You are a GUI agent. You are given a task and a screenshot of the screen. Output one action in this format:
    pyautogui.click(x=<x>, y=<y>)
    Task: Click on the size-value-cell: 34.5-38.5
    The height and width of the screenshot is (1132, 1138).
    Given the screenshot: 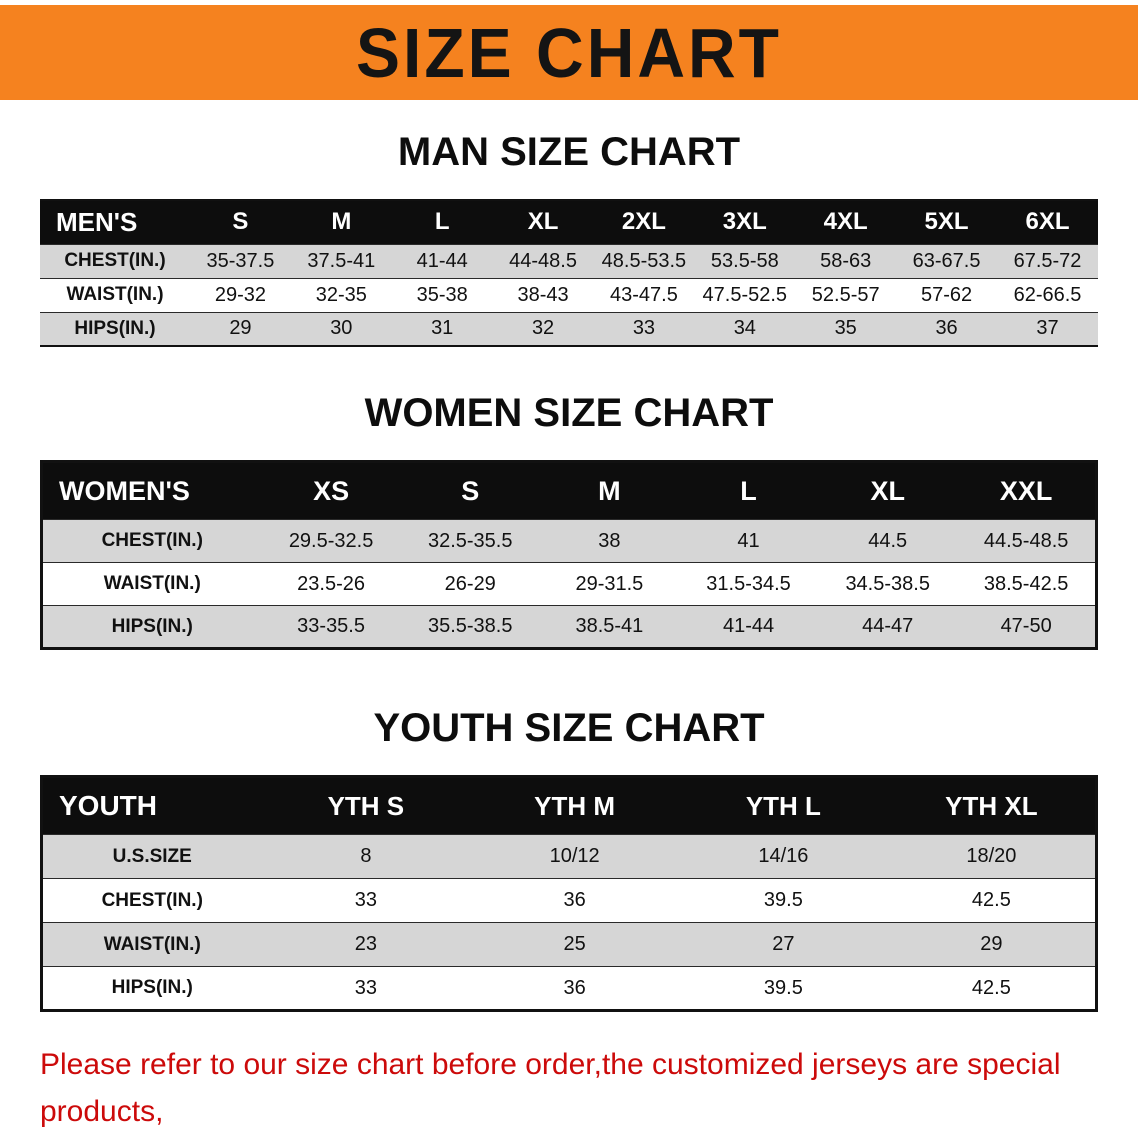 What is the action you would take?
    pyautogui.click(x=887, y=583)
    